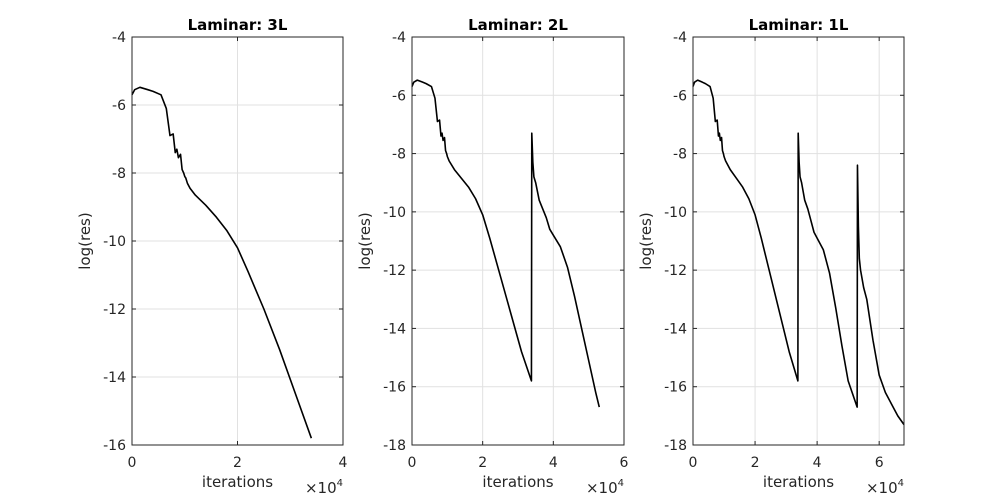 The image size is (1000, 500). What do you see at coordinates (238, 25) in the screenshot?
I see `chart-title: Laminar: 3L` at bounding box center [238, 25].